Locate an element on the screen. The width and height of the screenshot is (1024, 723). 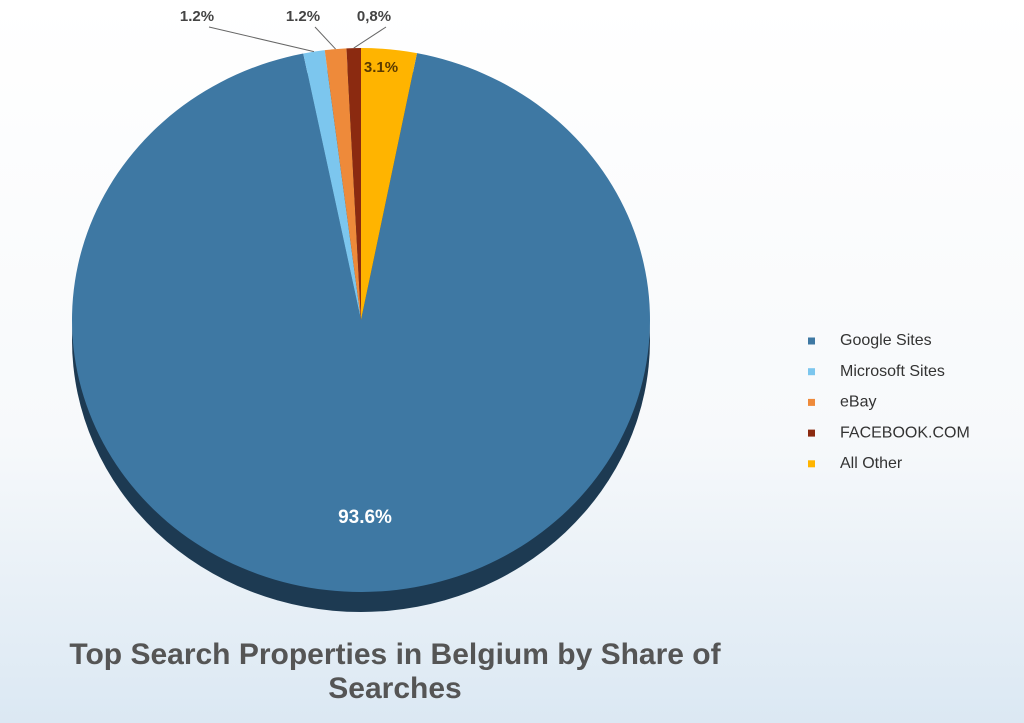
legend-label: Google Sites is located at coordinates (886, 340).